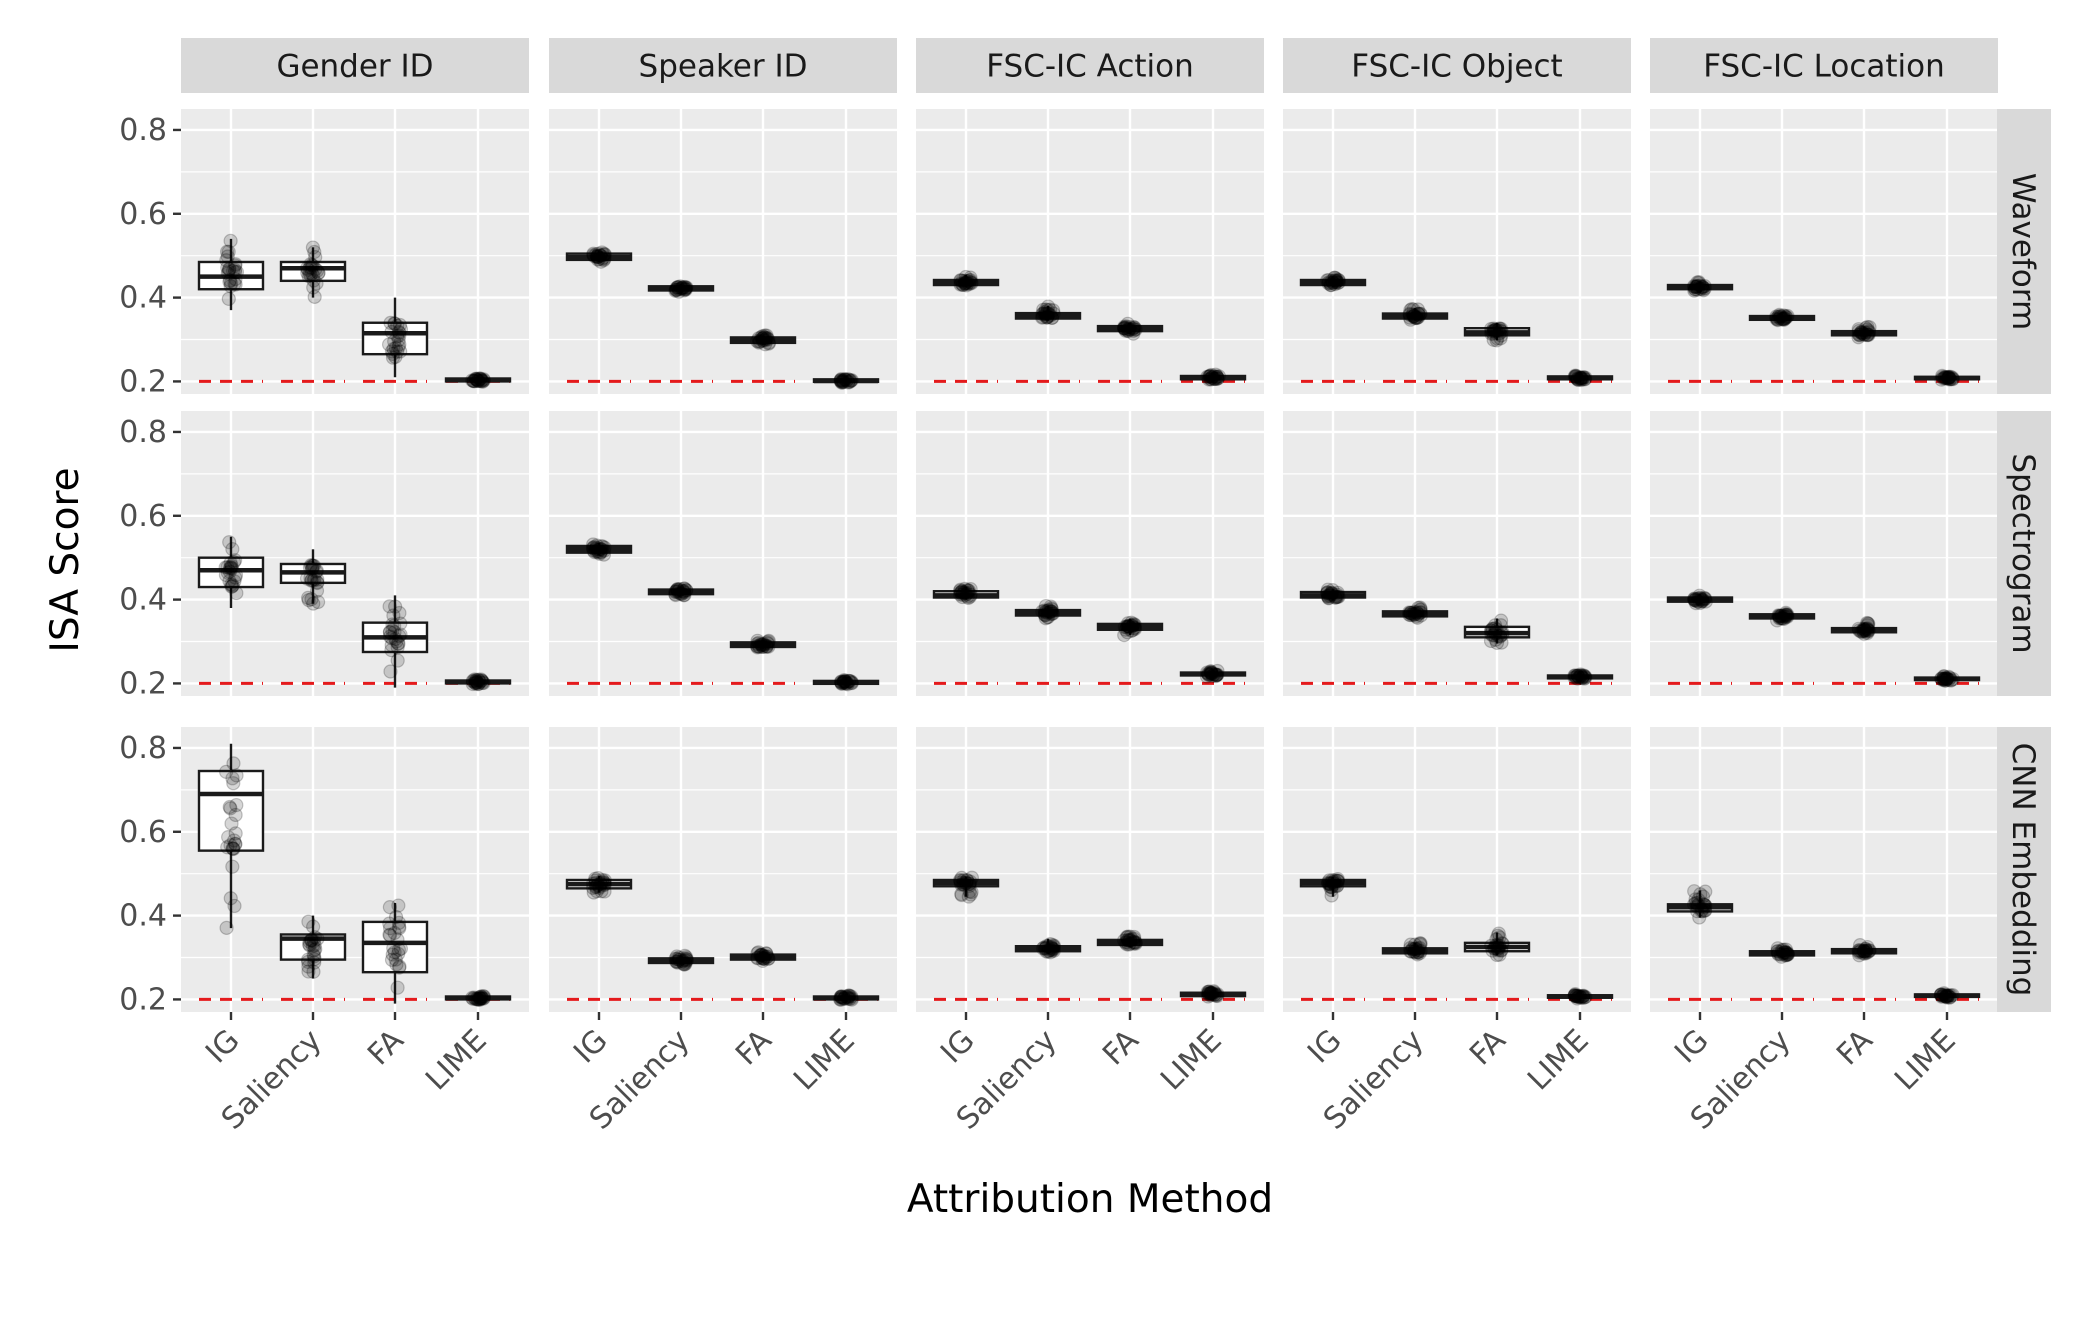 Image resolution: width=2088 pixels, height=1328 pixels. I want to click on y-tick-label: 0.8, so click(143, 432).